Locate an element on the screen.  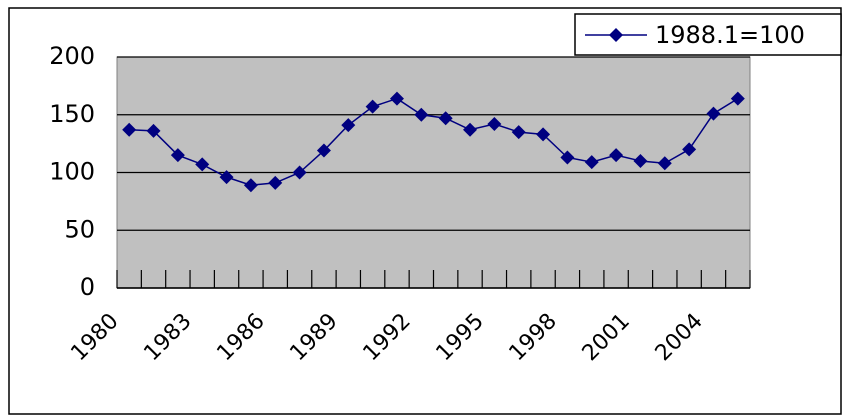
y-tick-label: 100 is located at coordinates (72, 172).